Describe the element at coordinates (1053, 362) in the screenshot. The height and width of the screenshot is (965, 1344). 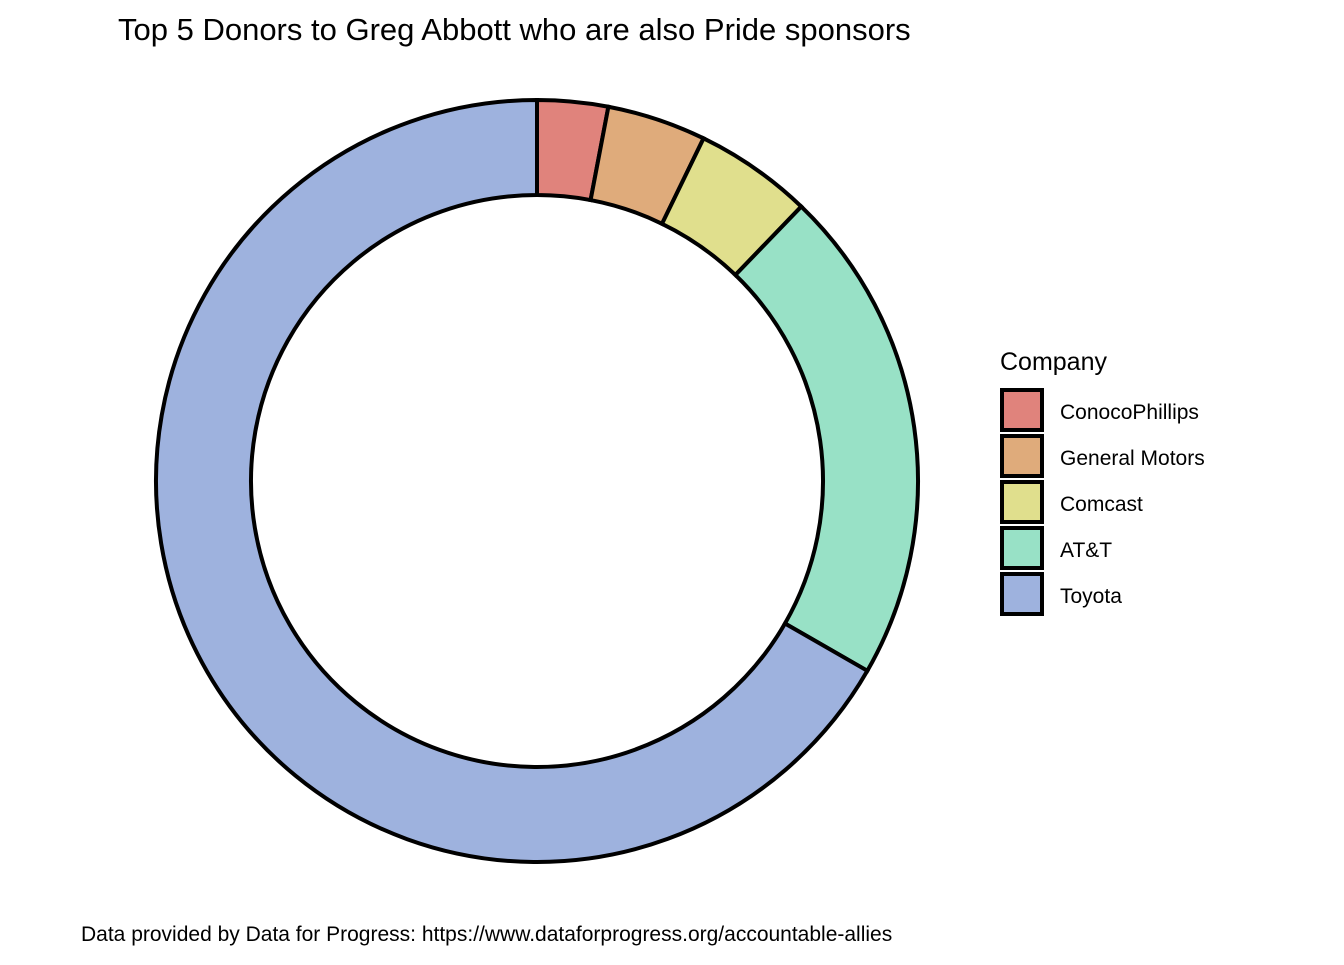
I see `legend-title: Company` at that location.